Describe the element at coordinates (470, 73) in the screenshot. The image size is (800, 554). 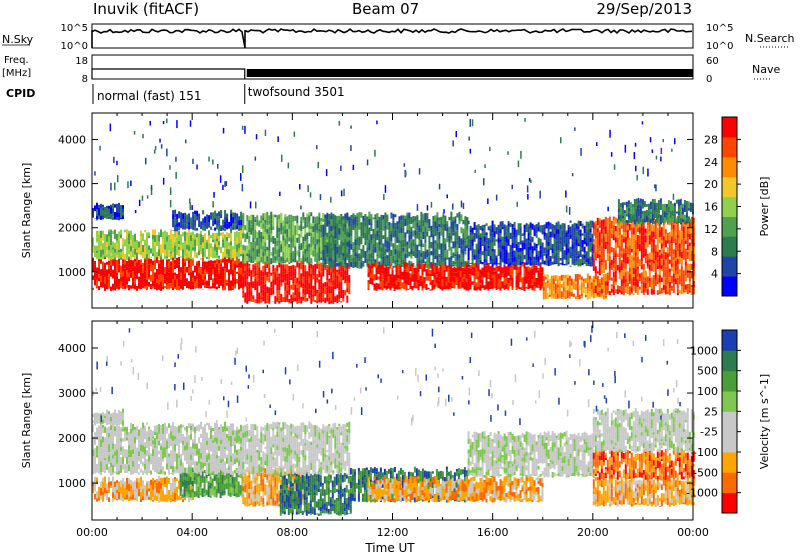
I see `nave-trace` at that location.